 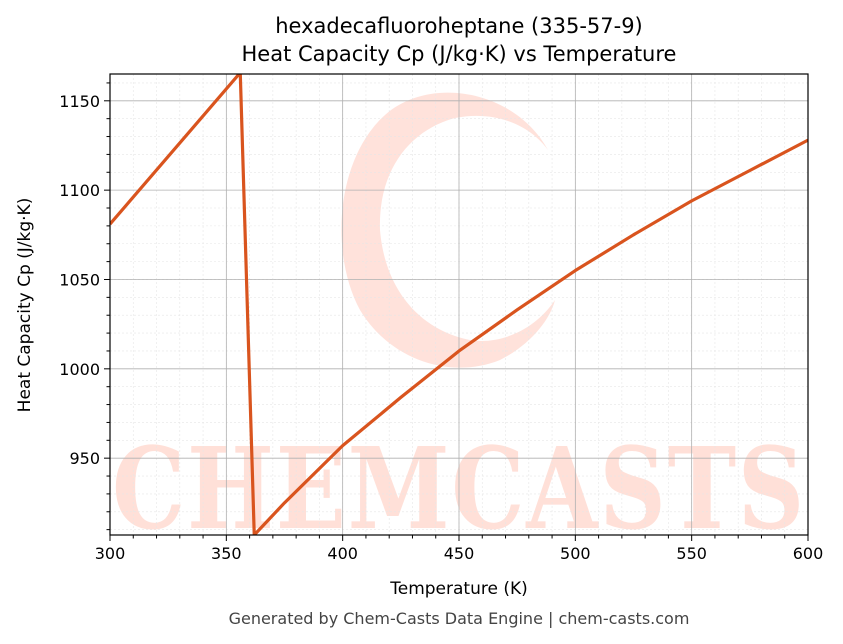 I want to click on x-tick-label: 300, so click(x=110, y=553).